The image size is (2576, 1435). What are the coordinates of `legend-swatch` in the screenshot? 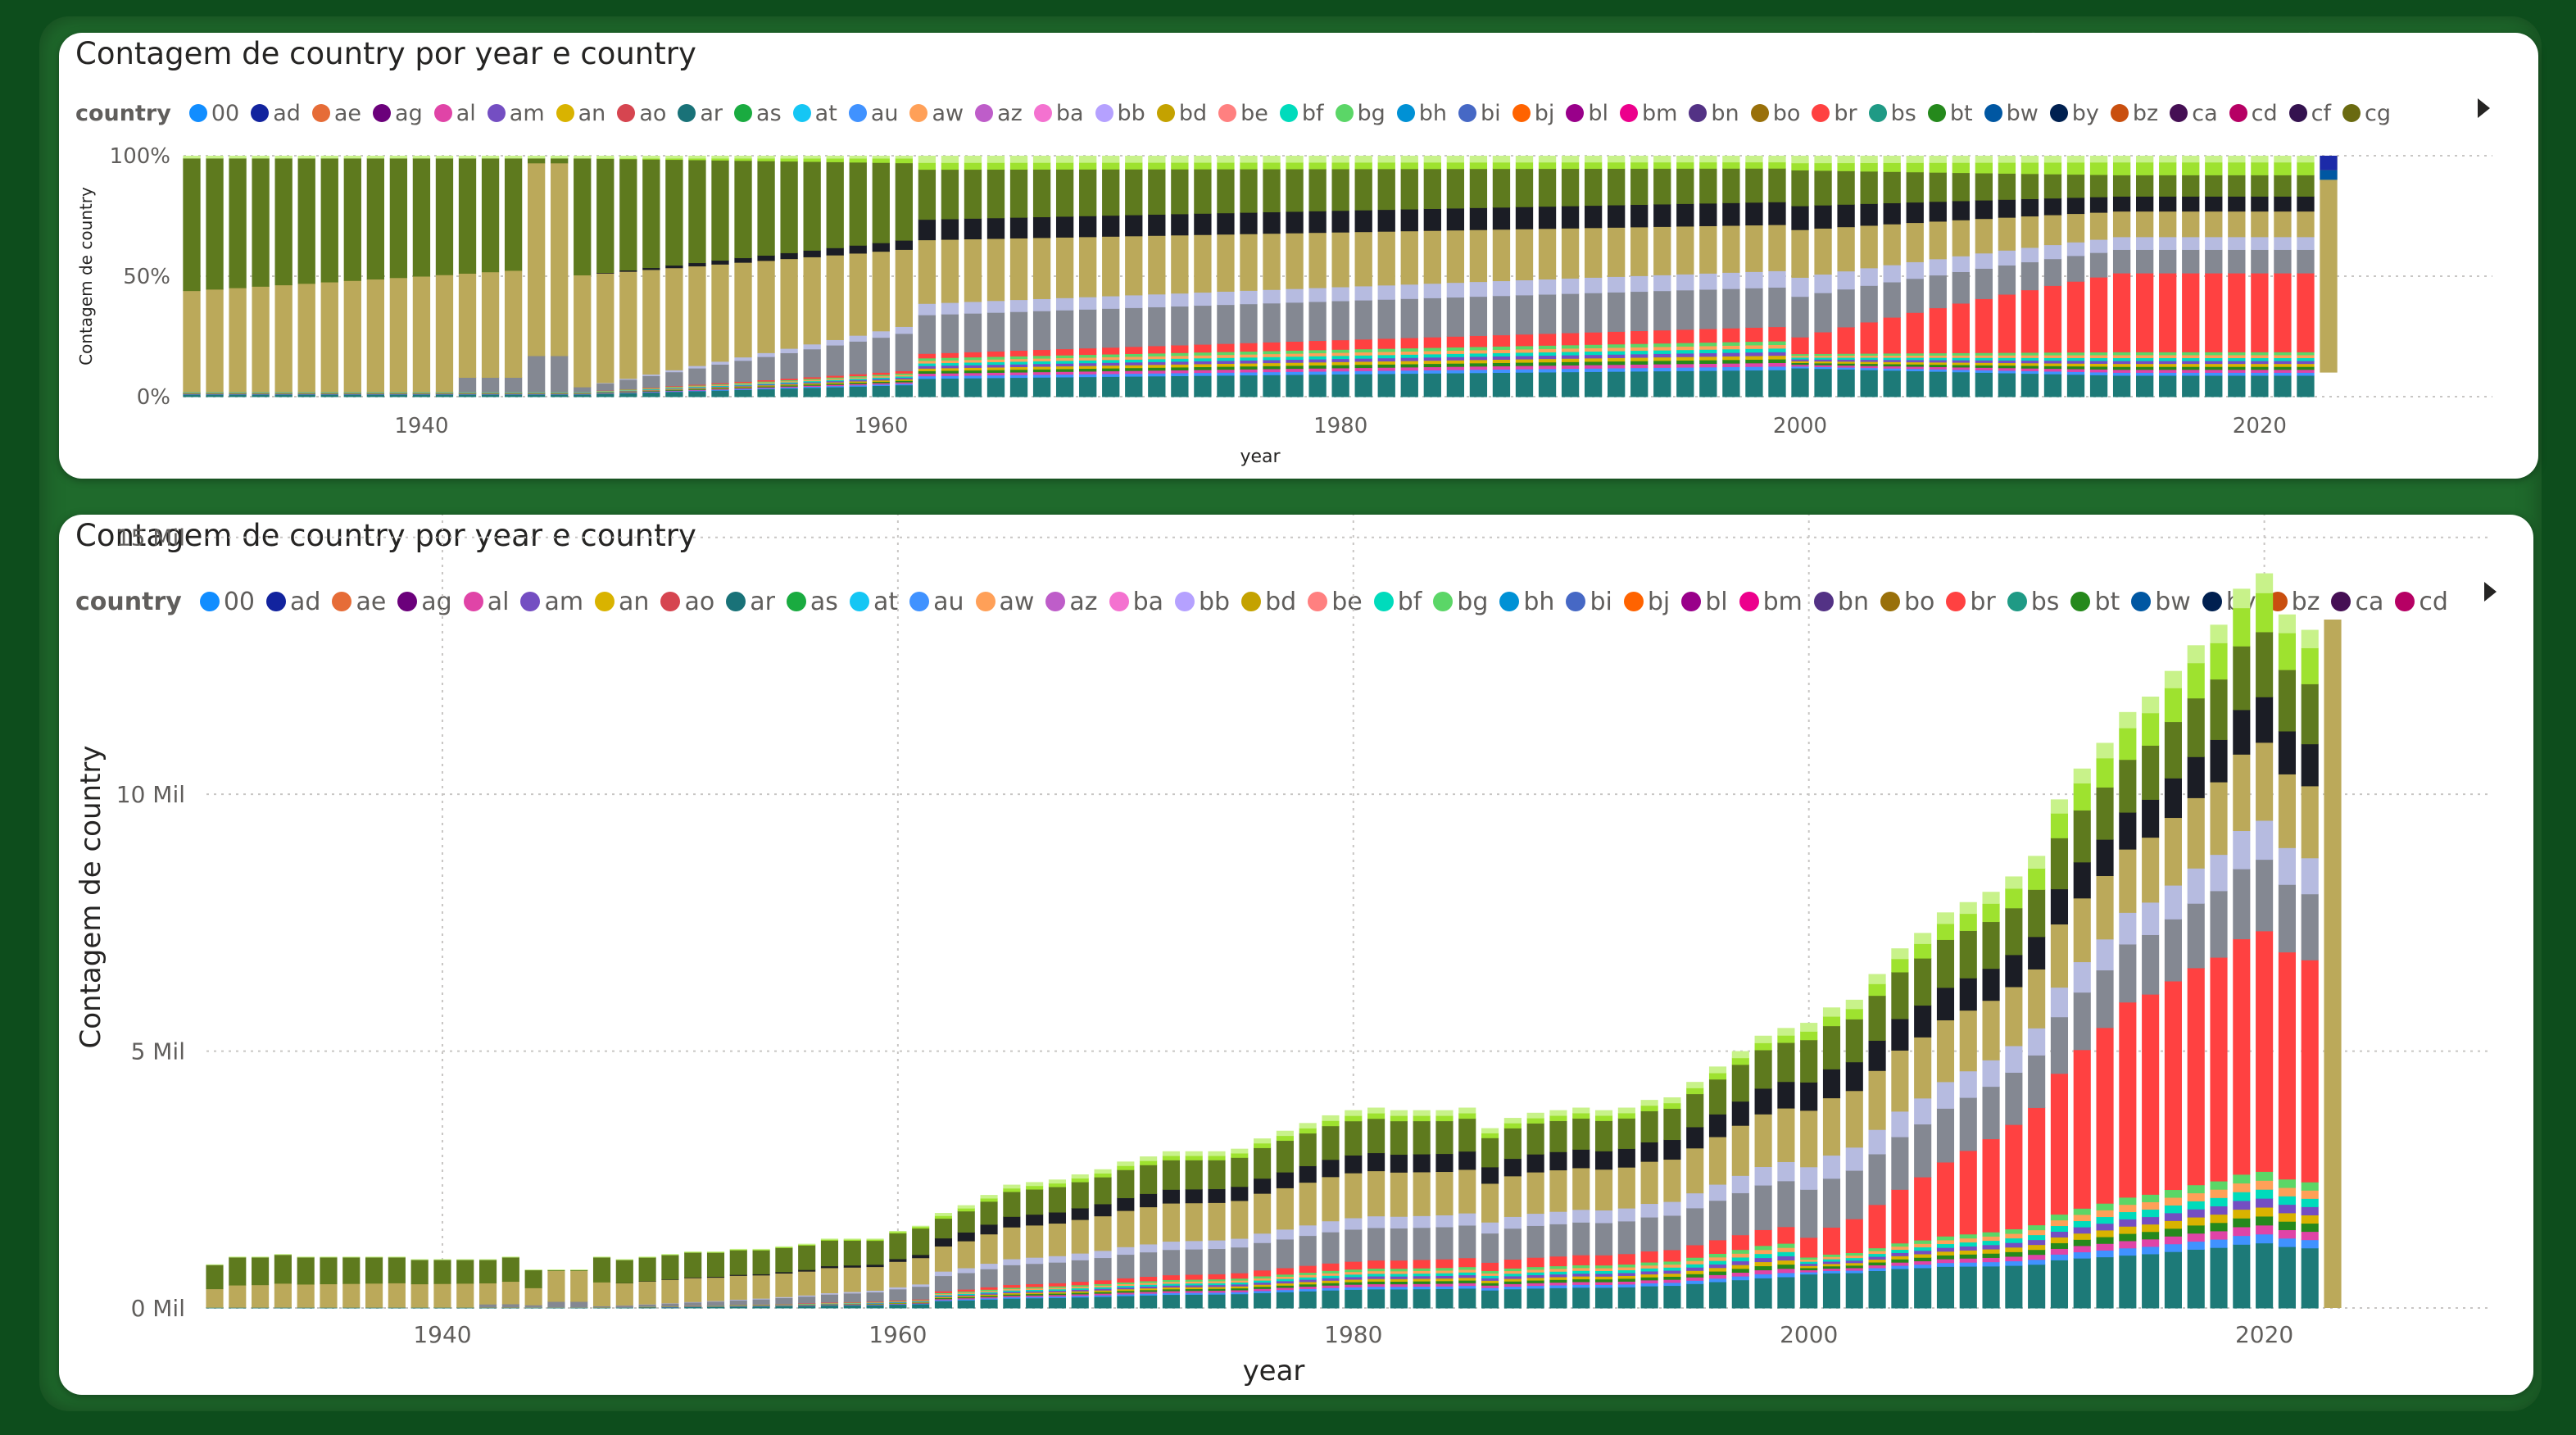 It's located at (1824, 602).